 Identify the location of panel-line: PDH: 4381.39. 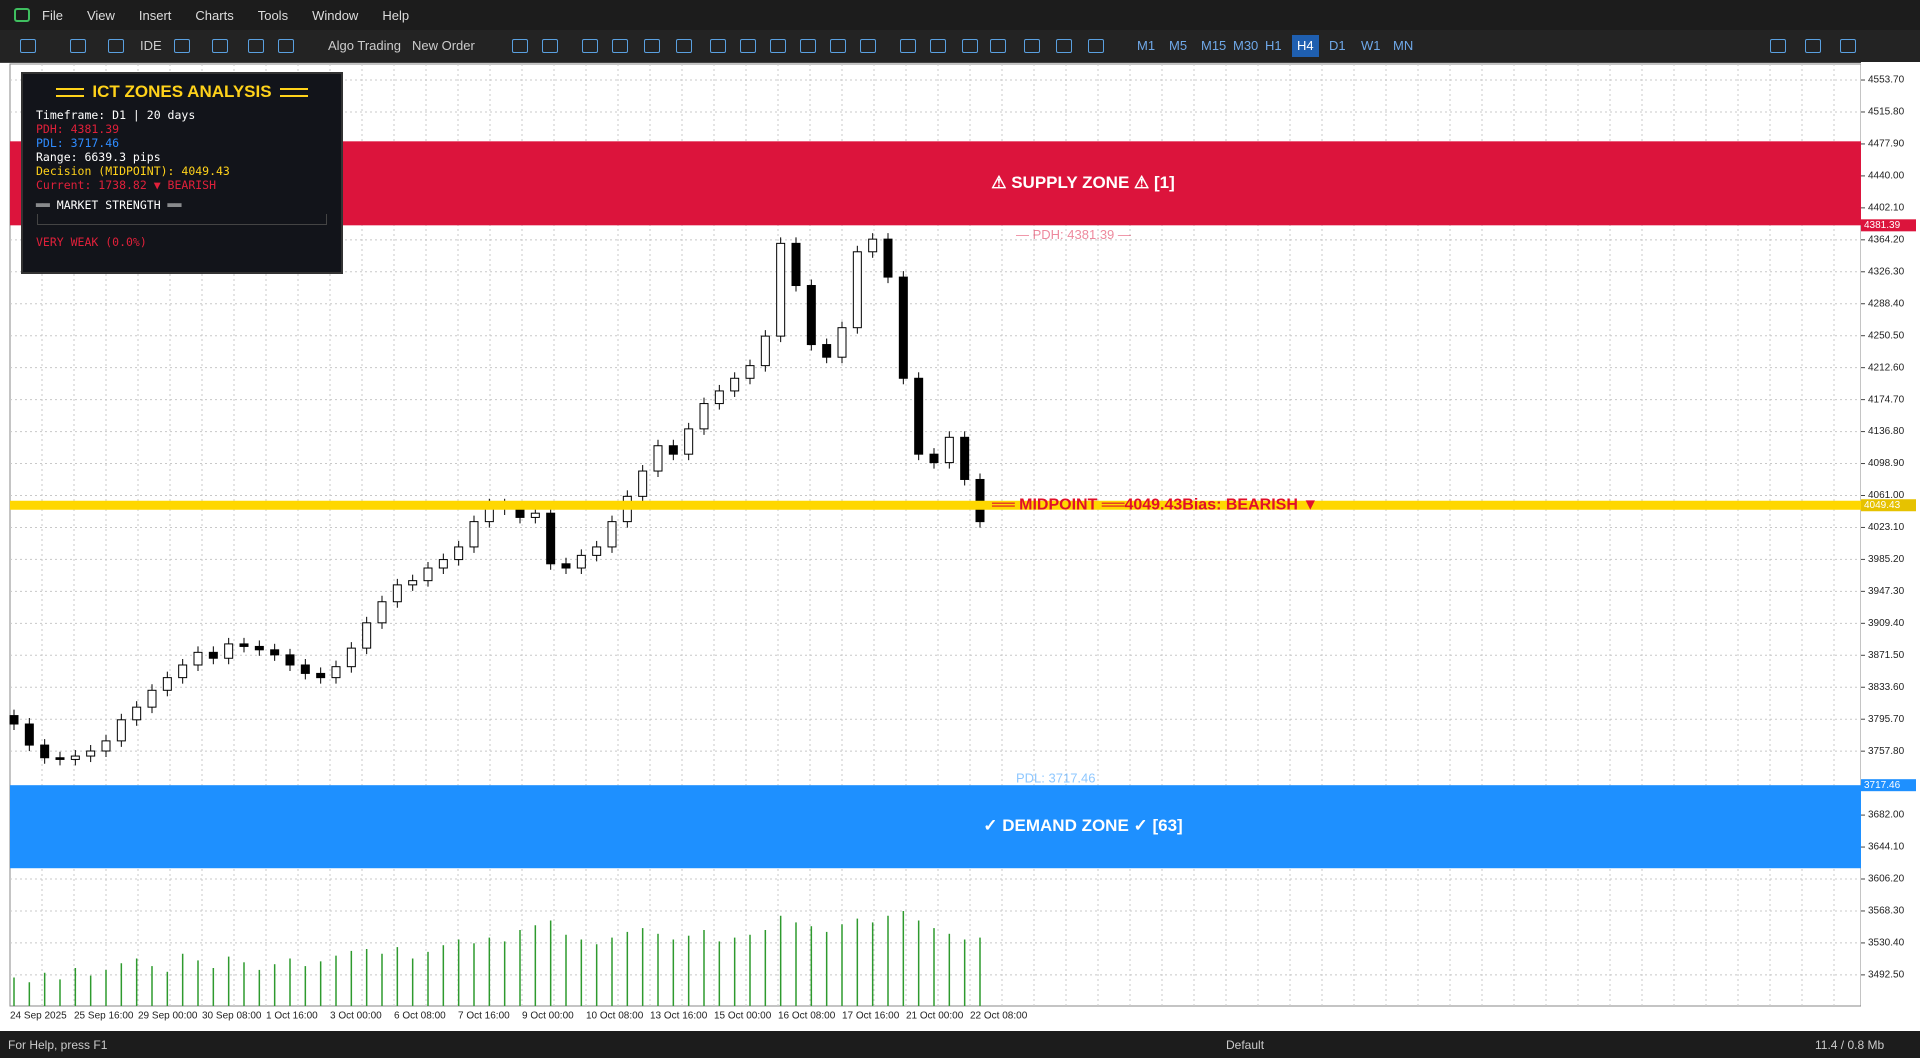
(78, 129).